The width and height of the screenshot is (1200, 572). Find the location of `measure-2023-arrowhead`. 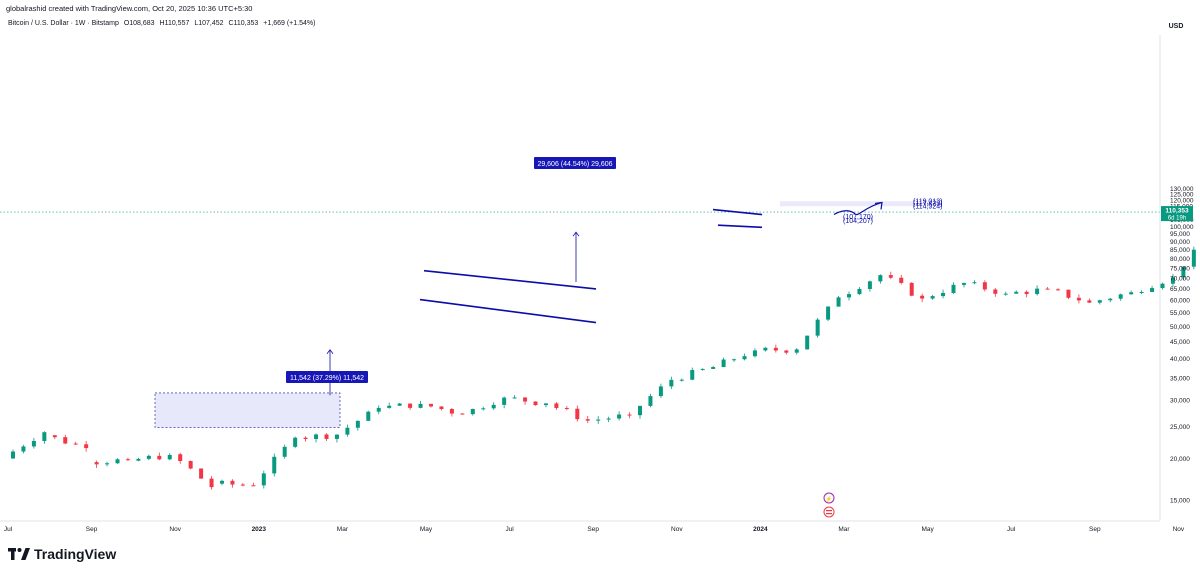

measure-2023-arrowhead is located at coordinates (330, 351).